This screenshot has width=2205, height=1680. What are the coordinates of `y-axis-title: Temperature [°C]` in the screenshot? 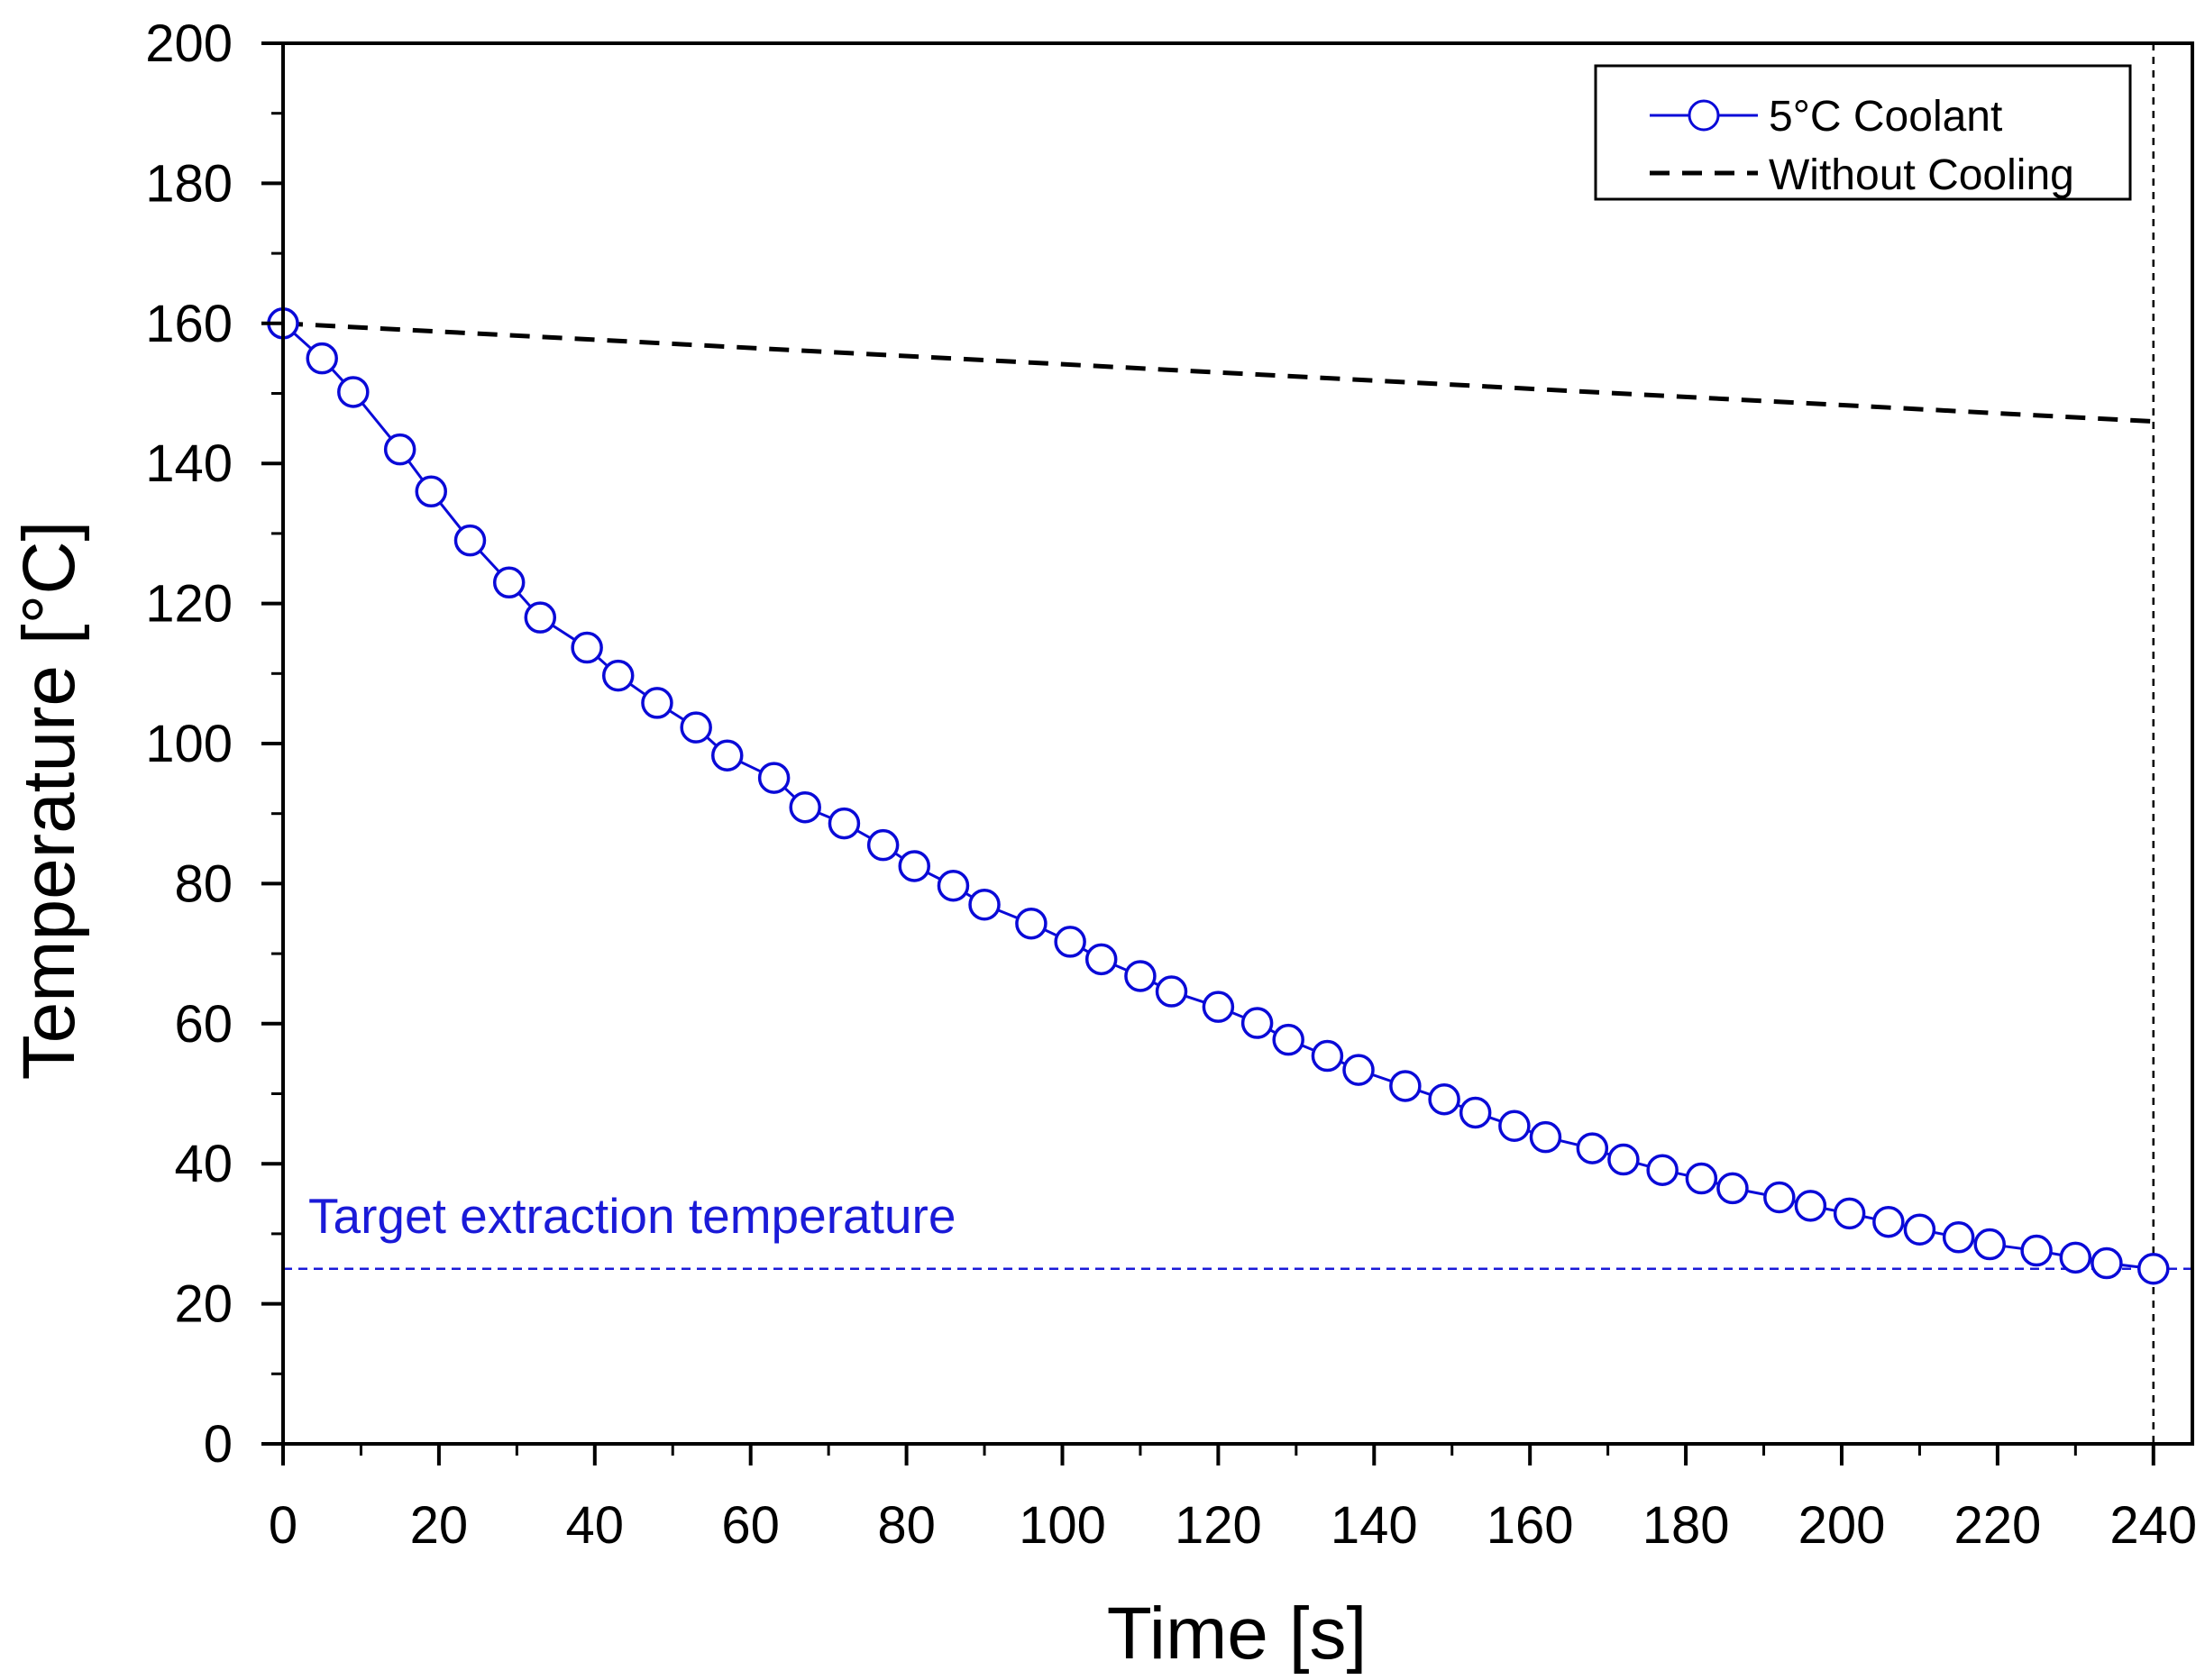 It's located at (49, 801).